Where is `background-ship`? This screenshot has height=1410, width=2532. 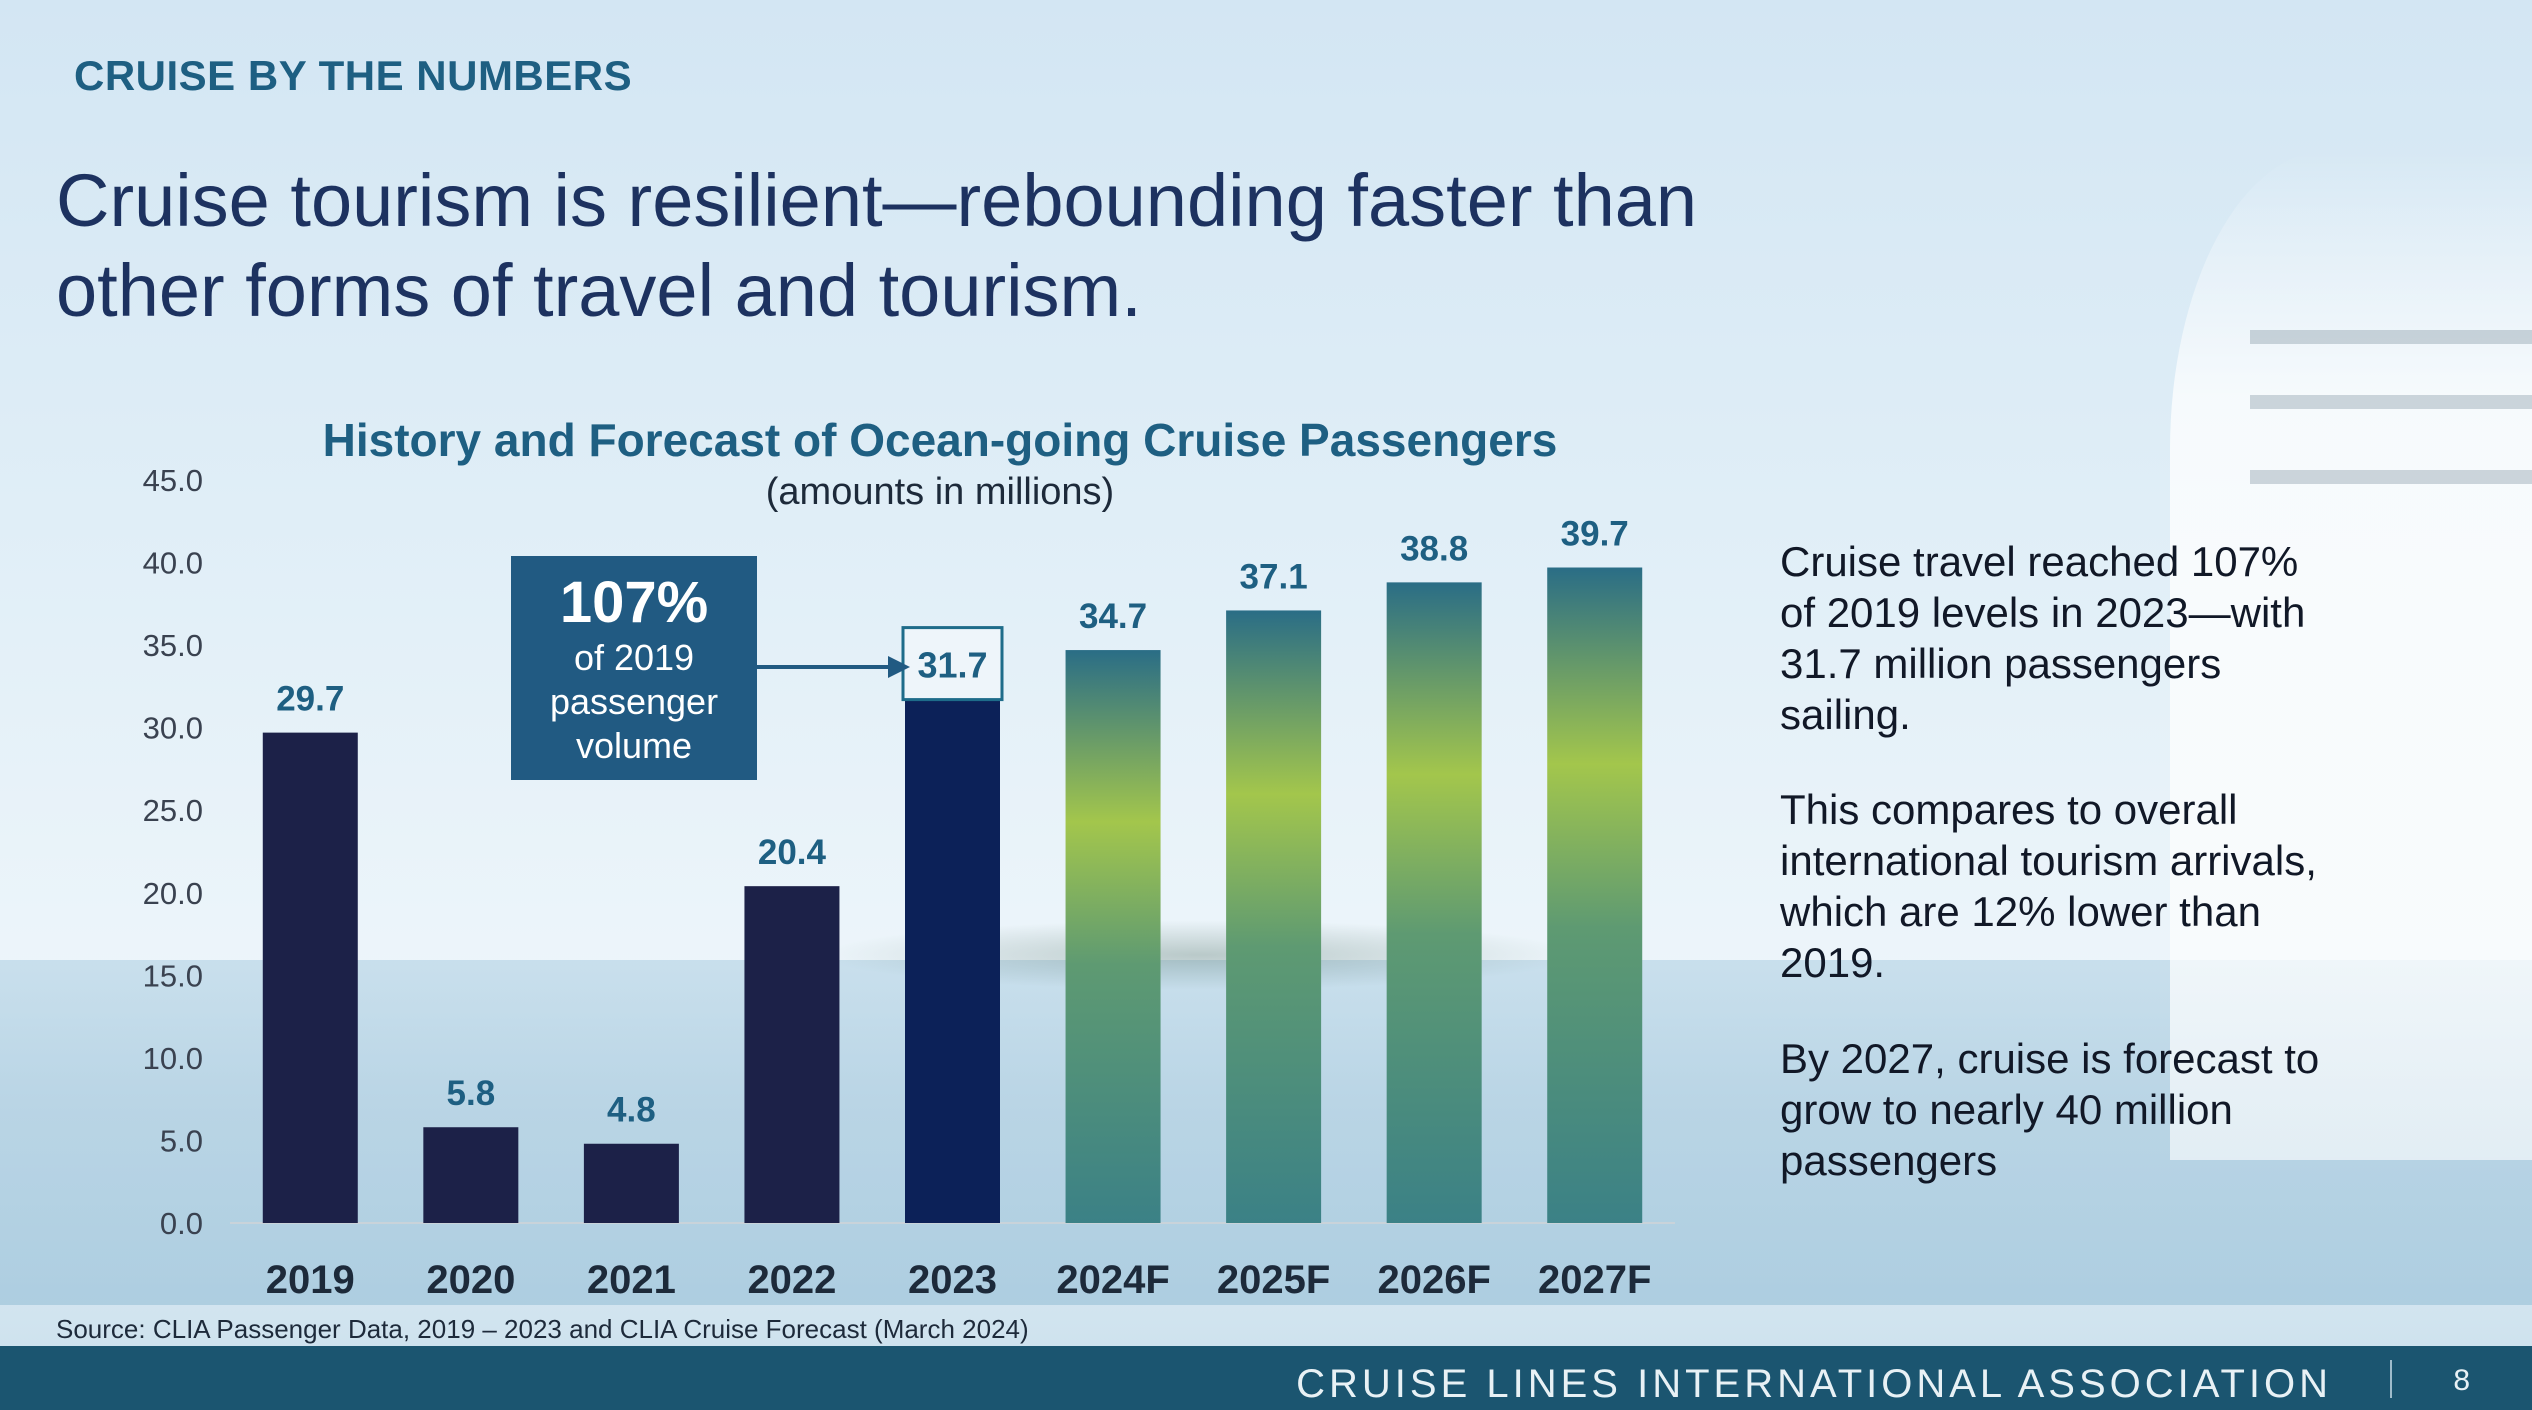
background-ship is located at coordinates (2351, 655).